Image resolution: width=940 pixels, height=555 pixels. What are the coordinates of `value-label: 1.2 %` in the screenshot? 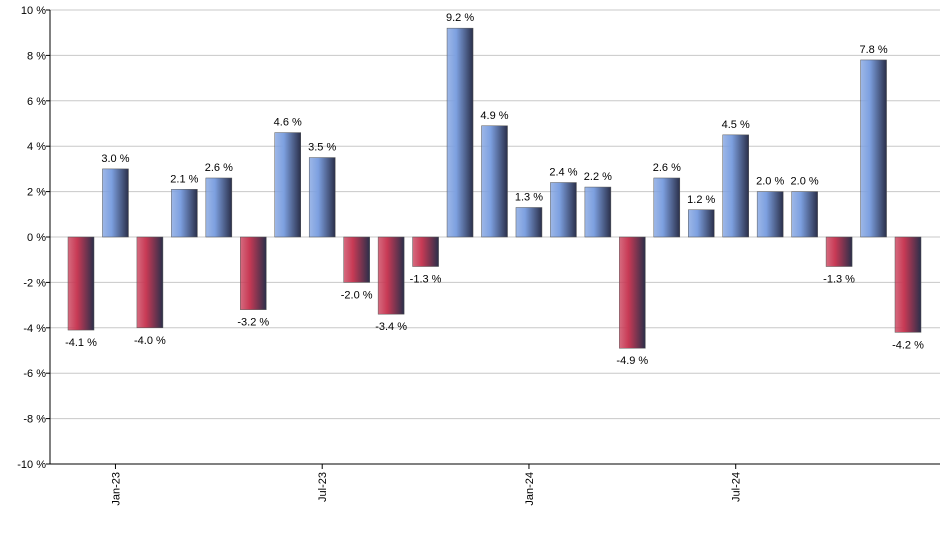 It's located at (701, 200).